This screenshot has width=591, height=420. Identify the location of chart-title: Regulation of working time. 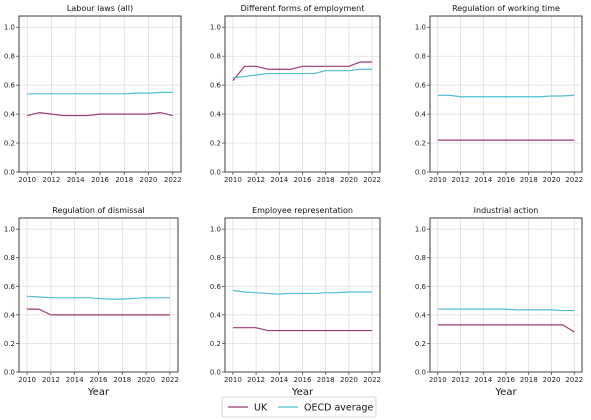
(506, 8).